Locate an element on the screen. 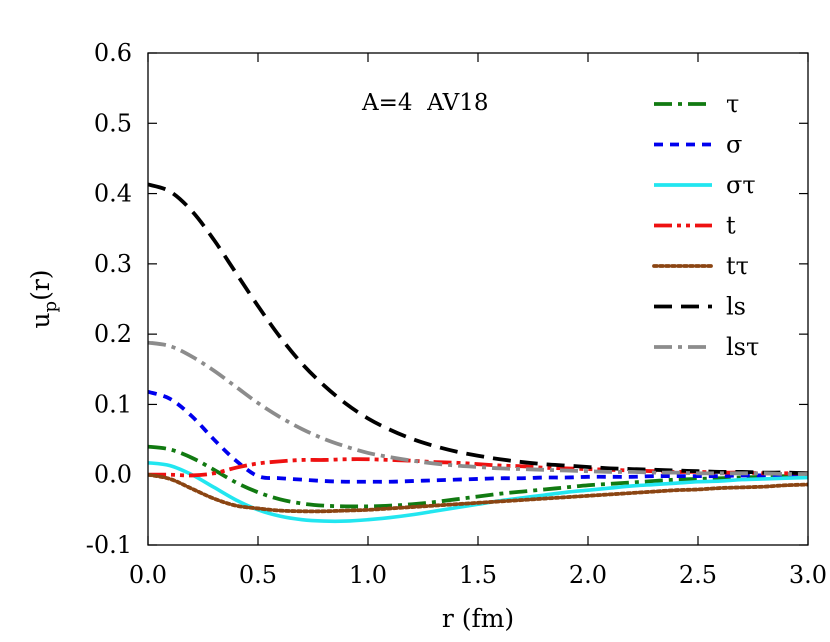  x-tick-label: 1.5 is located at coordinates (478, 575).